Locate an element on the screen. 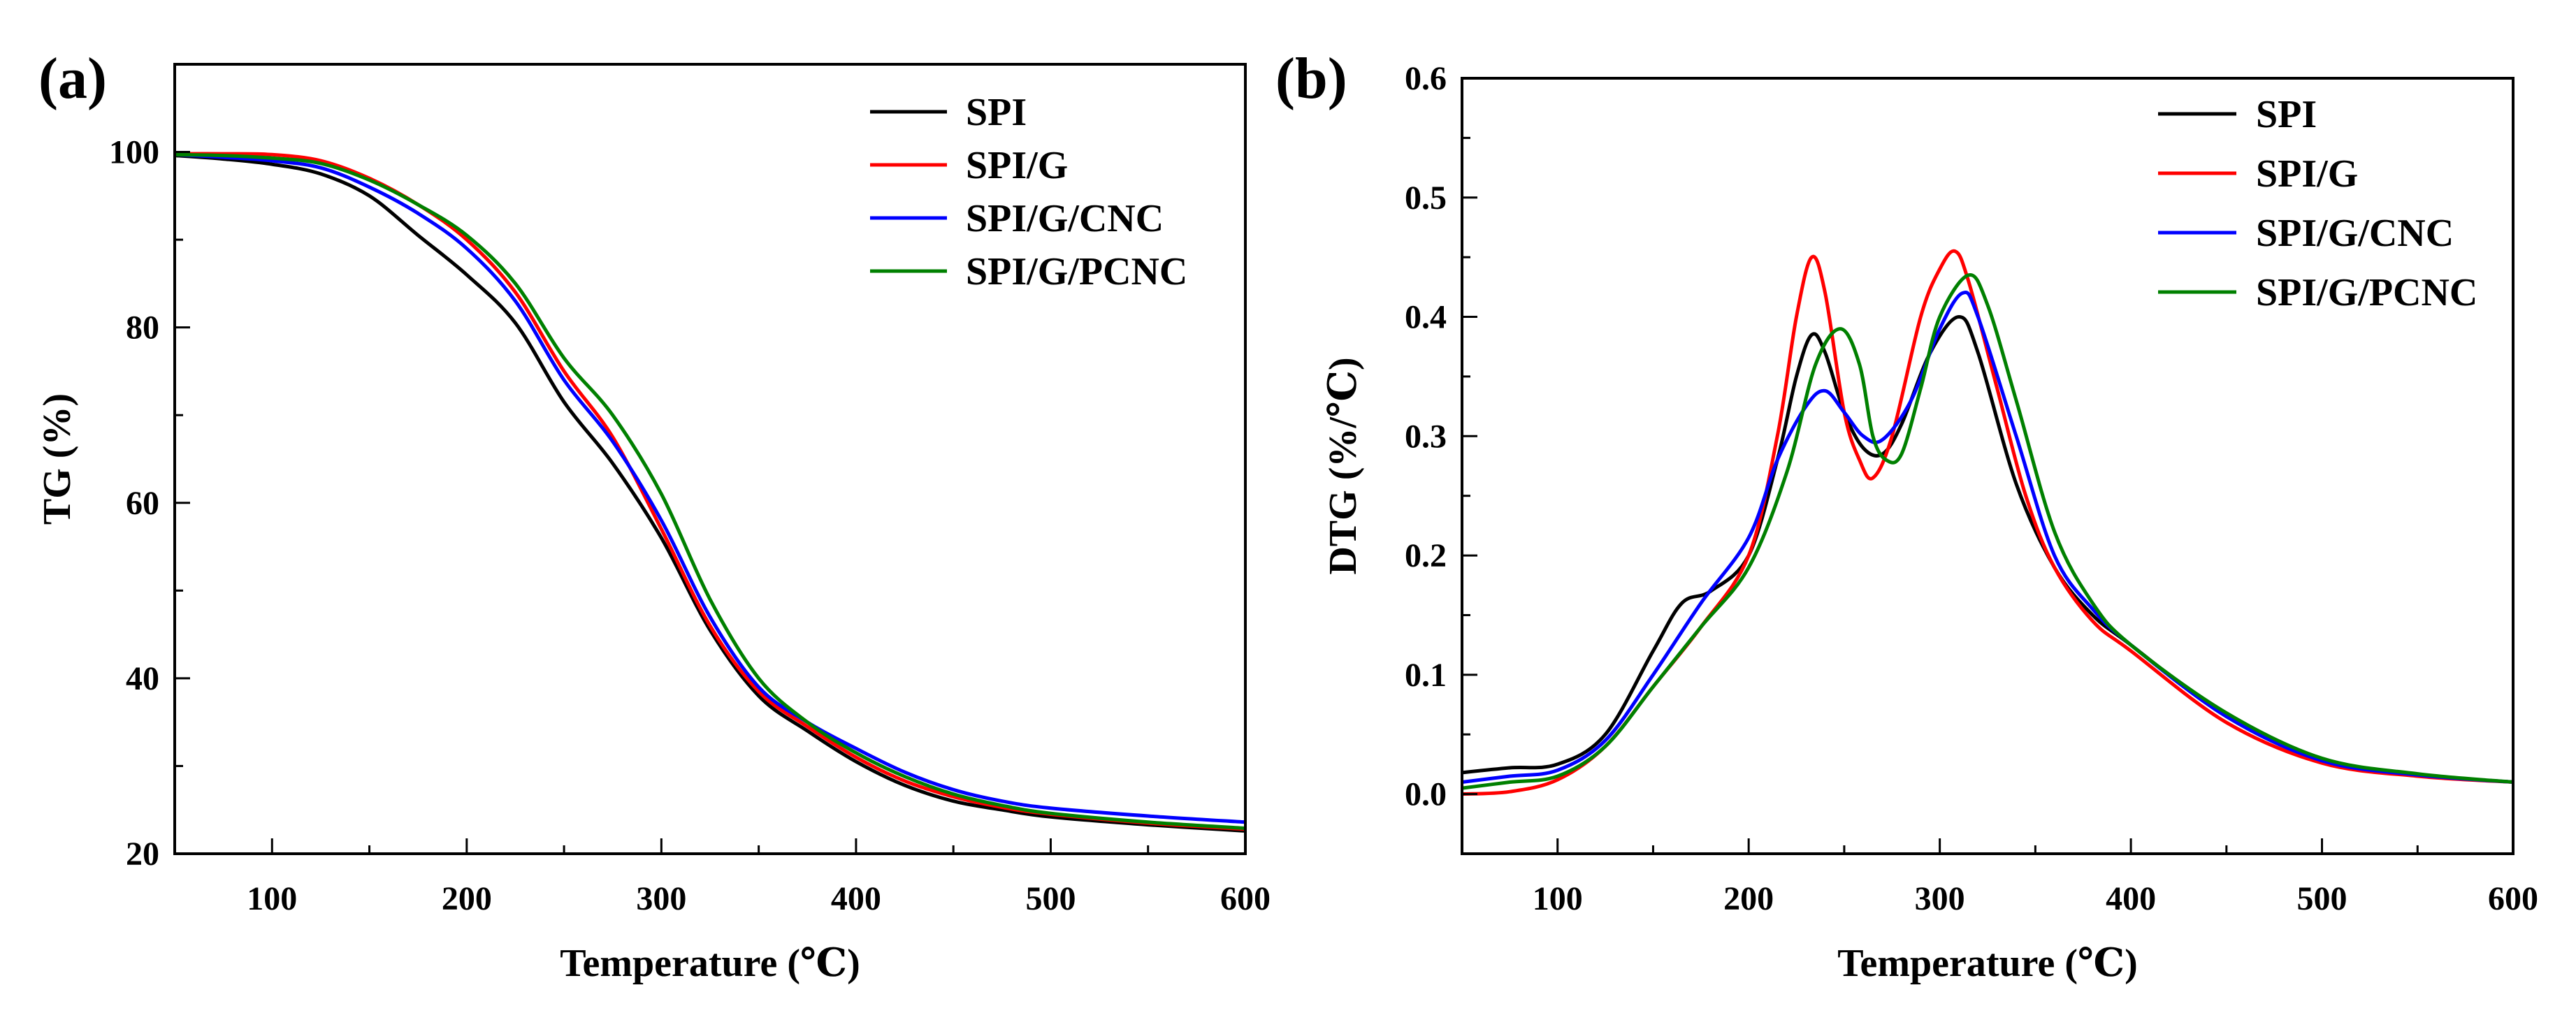 The image size is (2576, 1020). y-tick-label: 0.0 is located at coordinates (1426, 794).